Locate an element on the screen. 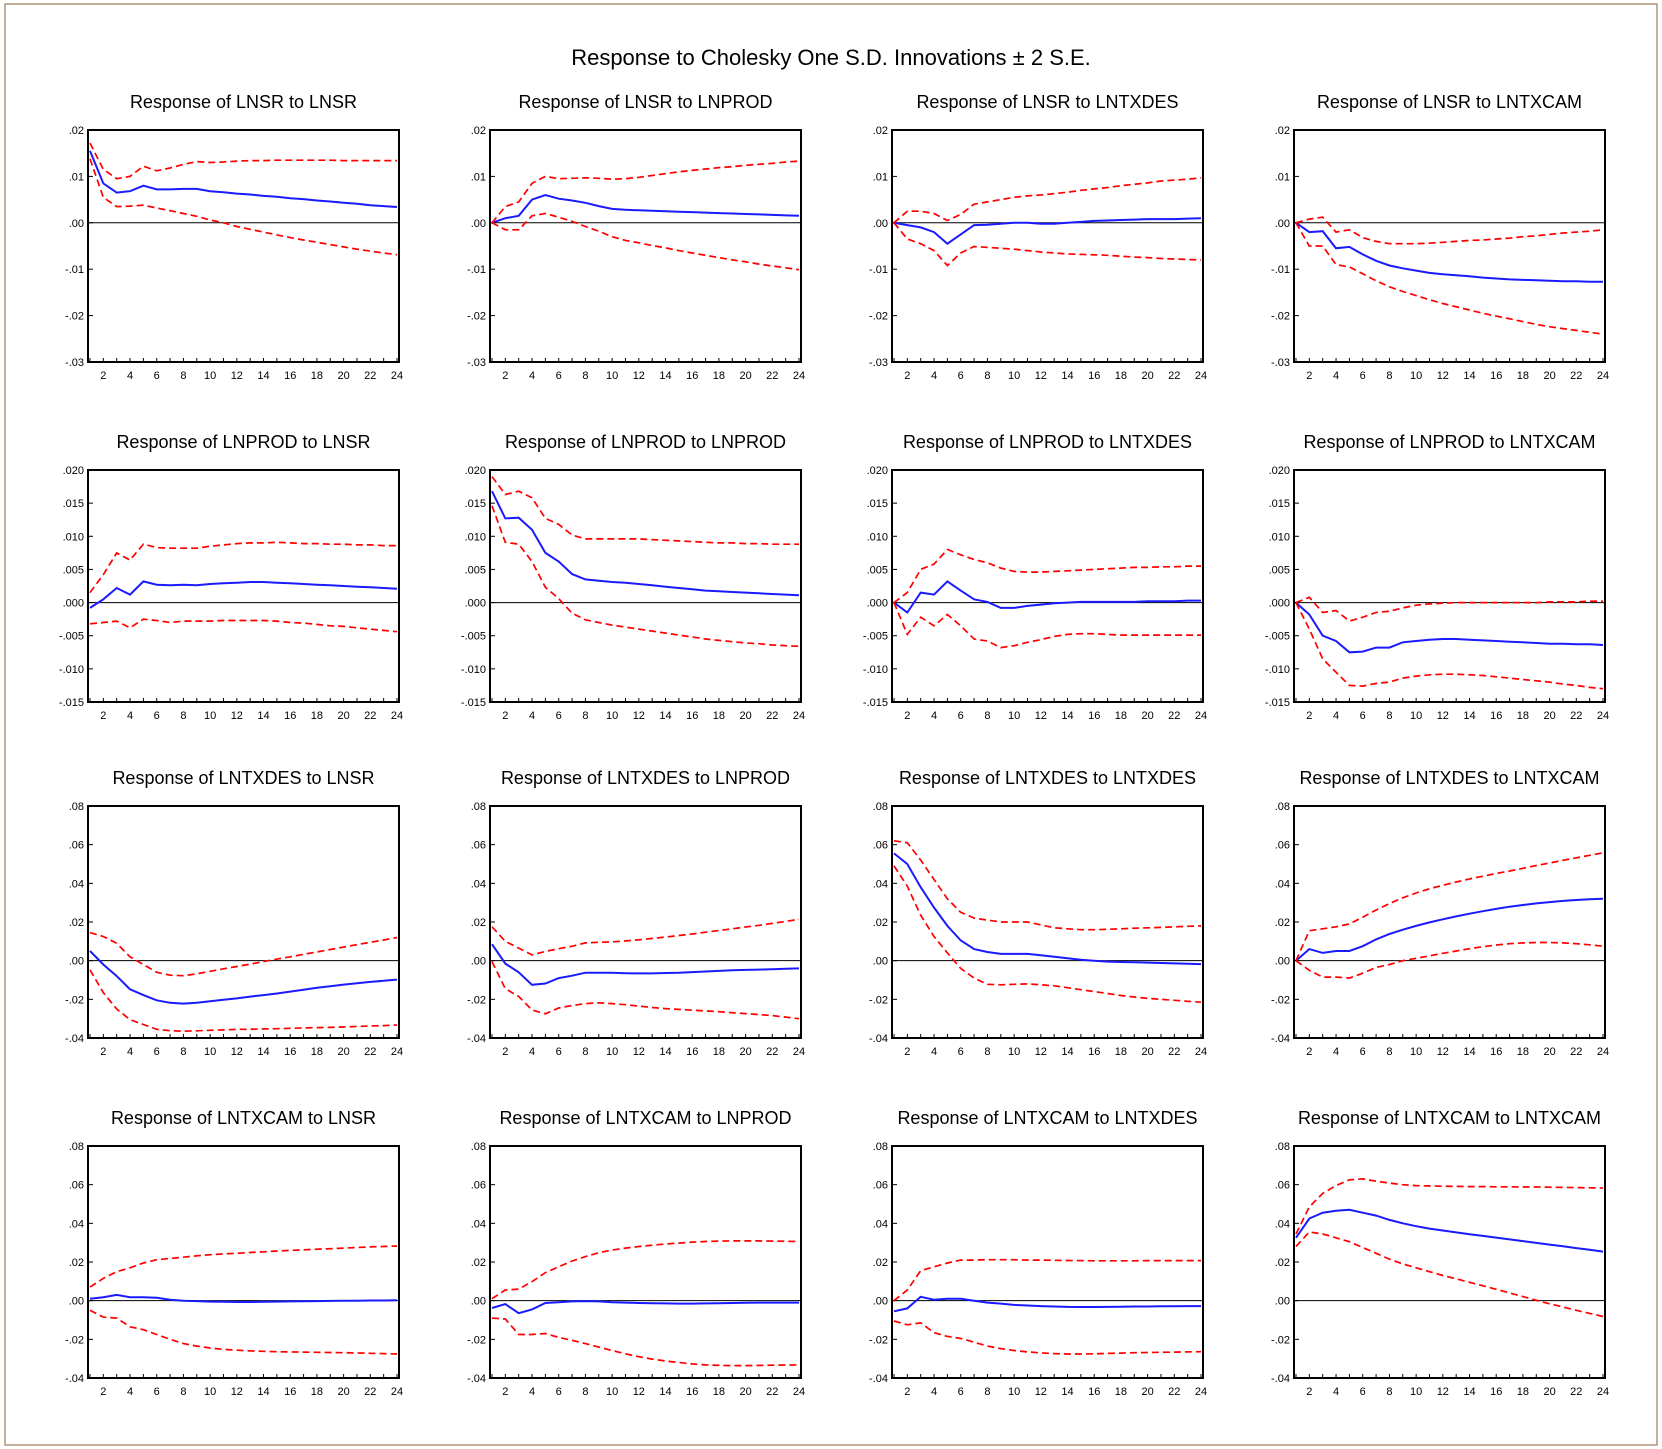 This screenshot has height=1449, width=1662. panel-title: Response of LNTXDES to LNPROD is located at coordinates (645, 778).